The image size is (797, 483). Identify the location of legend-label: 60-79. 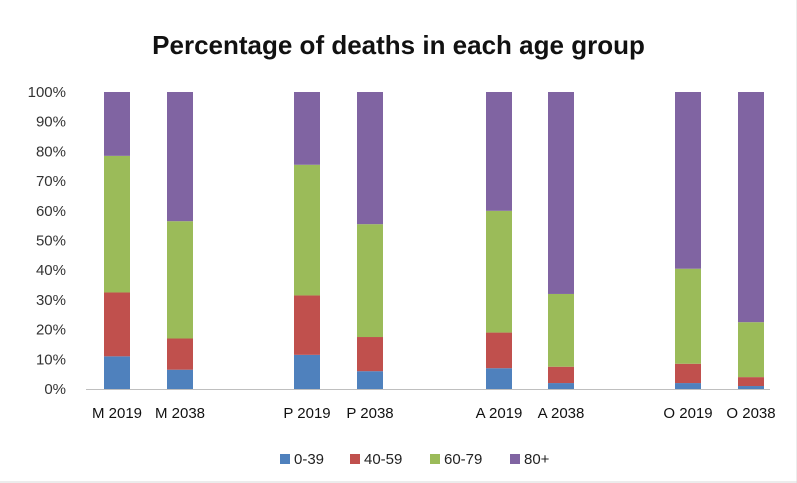
(463, 459).